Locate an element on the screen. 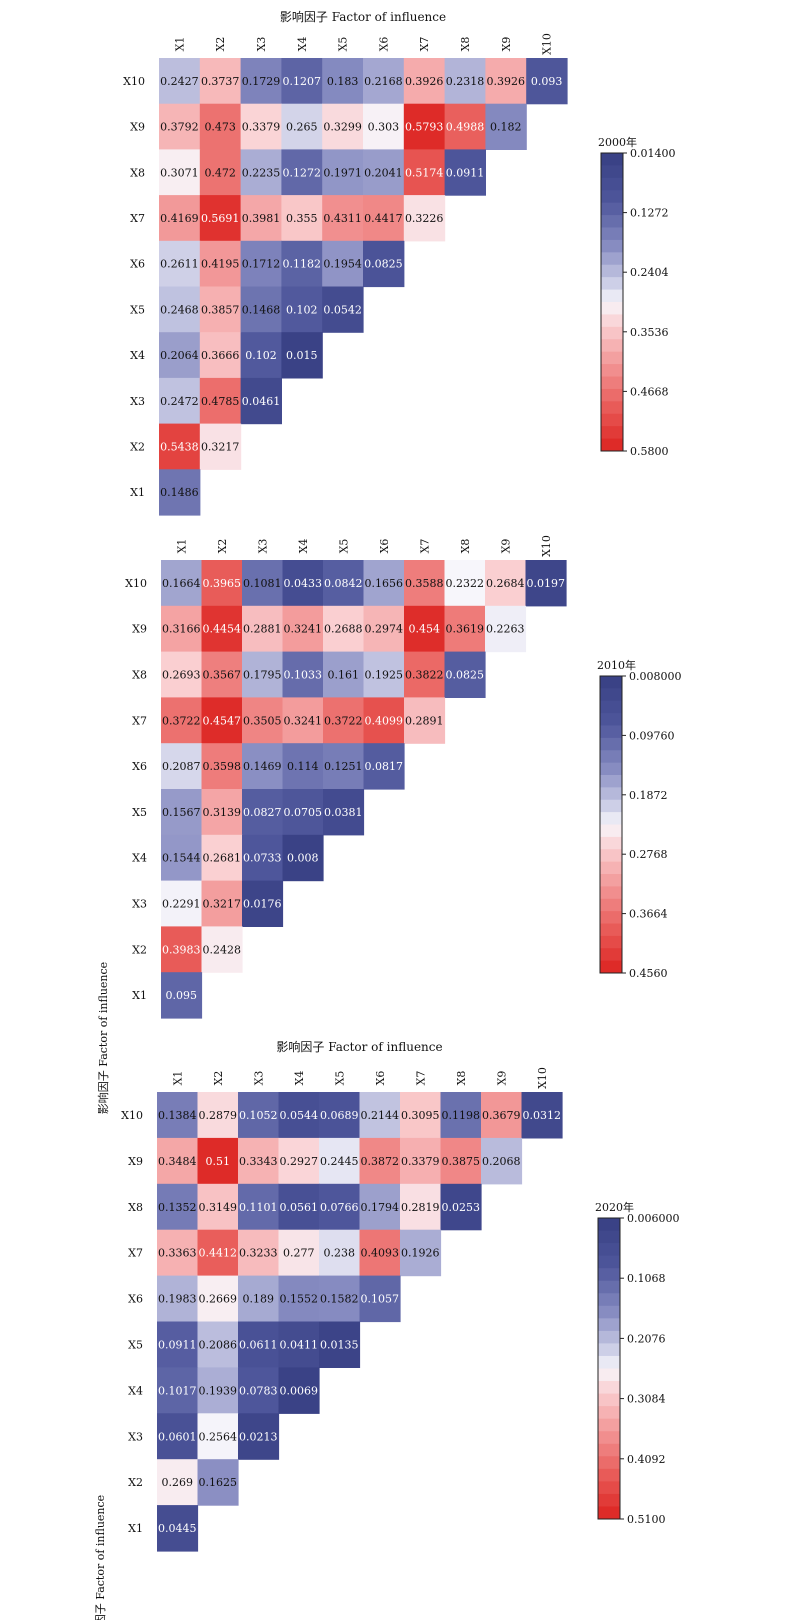 The width and height of the screenshot is (800, 1620). colorbar-tick-label: 0.4668 is located at coordinates (649, 391).